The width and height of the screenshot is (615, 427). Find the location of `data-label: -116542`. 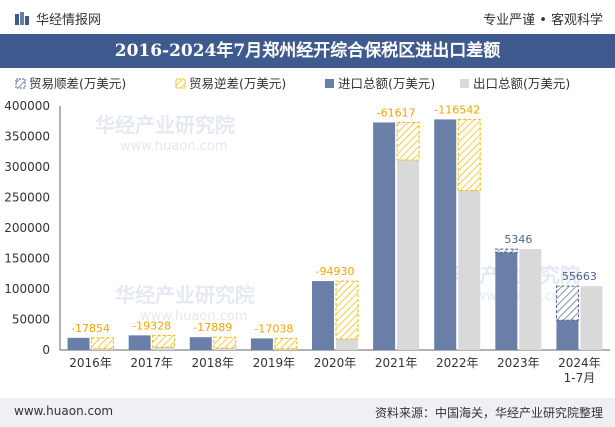

data-label: -116542 is located at coordinates (457, 109).